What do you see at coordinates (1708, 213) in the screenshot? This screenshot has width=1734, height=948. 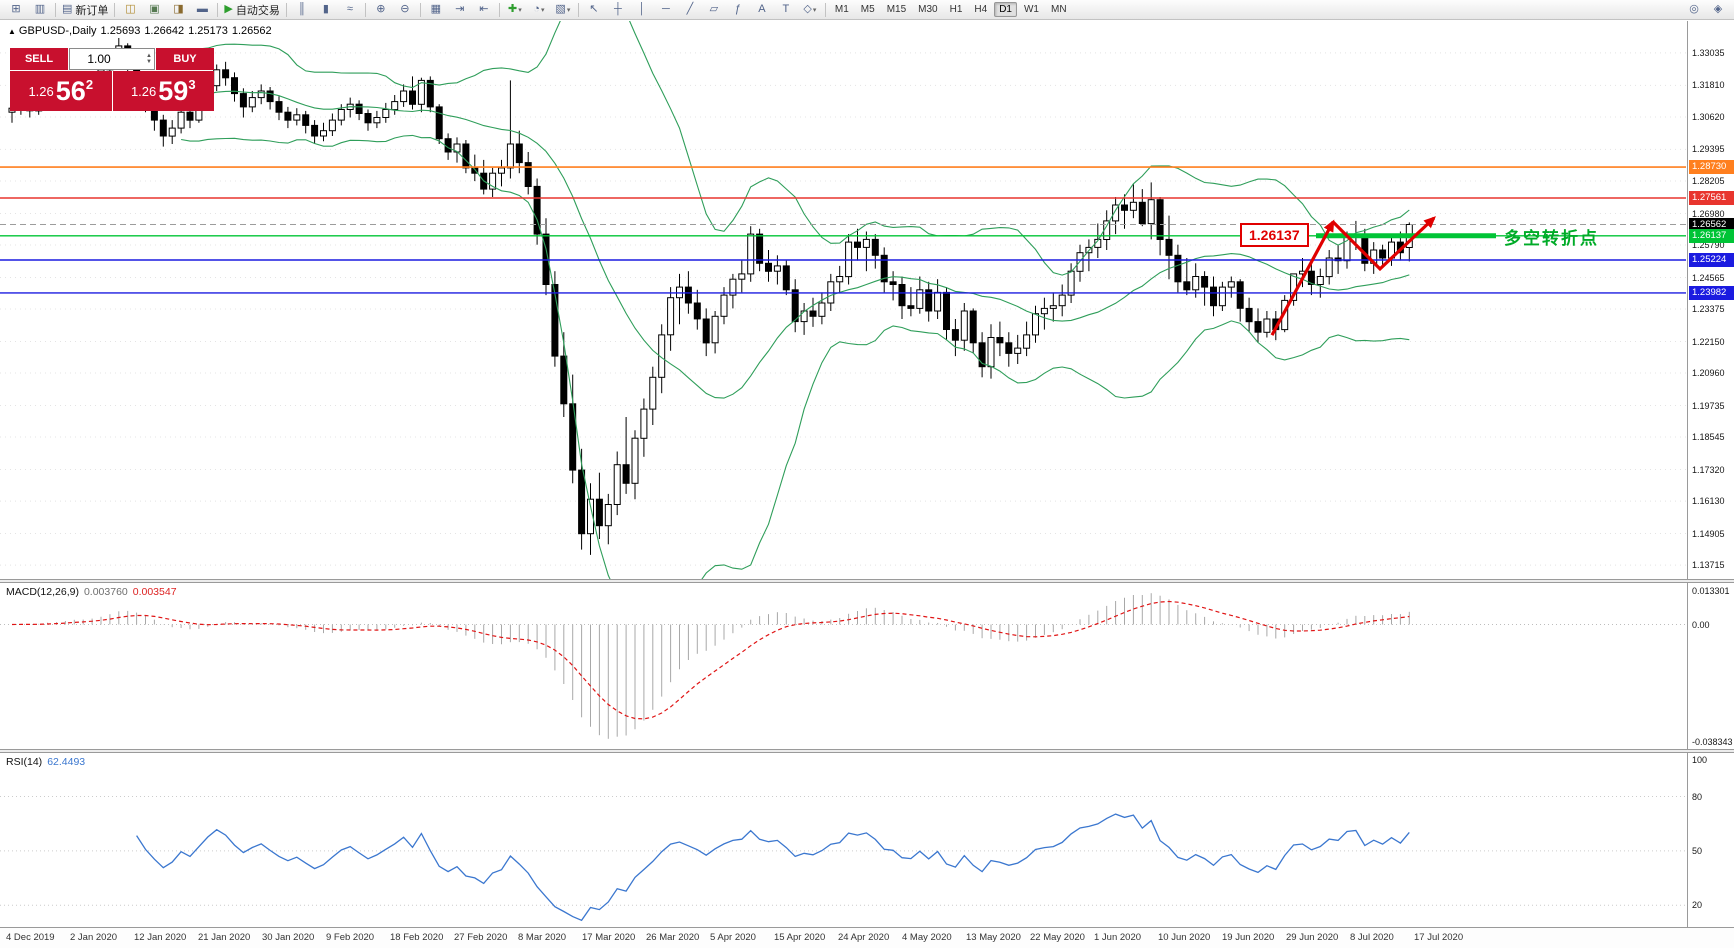 I see `axis-tick-label: 1.26980` at bounding box center [1708, 213].